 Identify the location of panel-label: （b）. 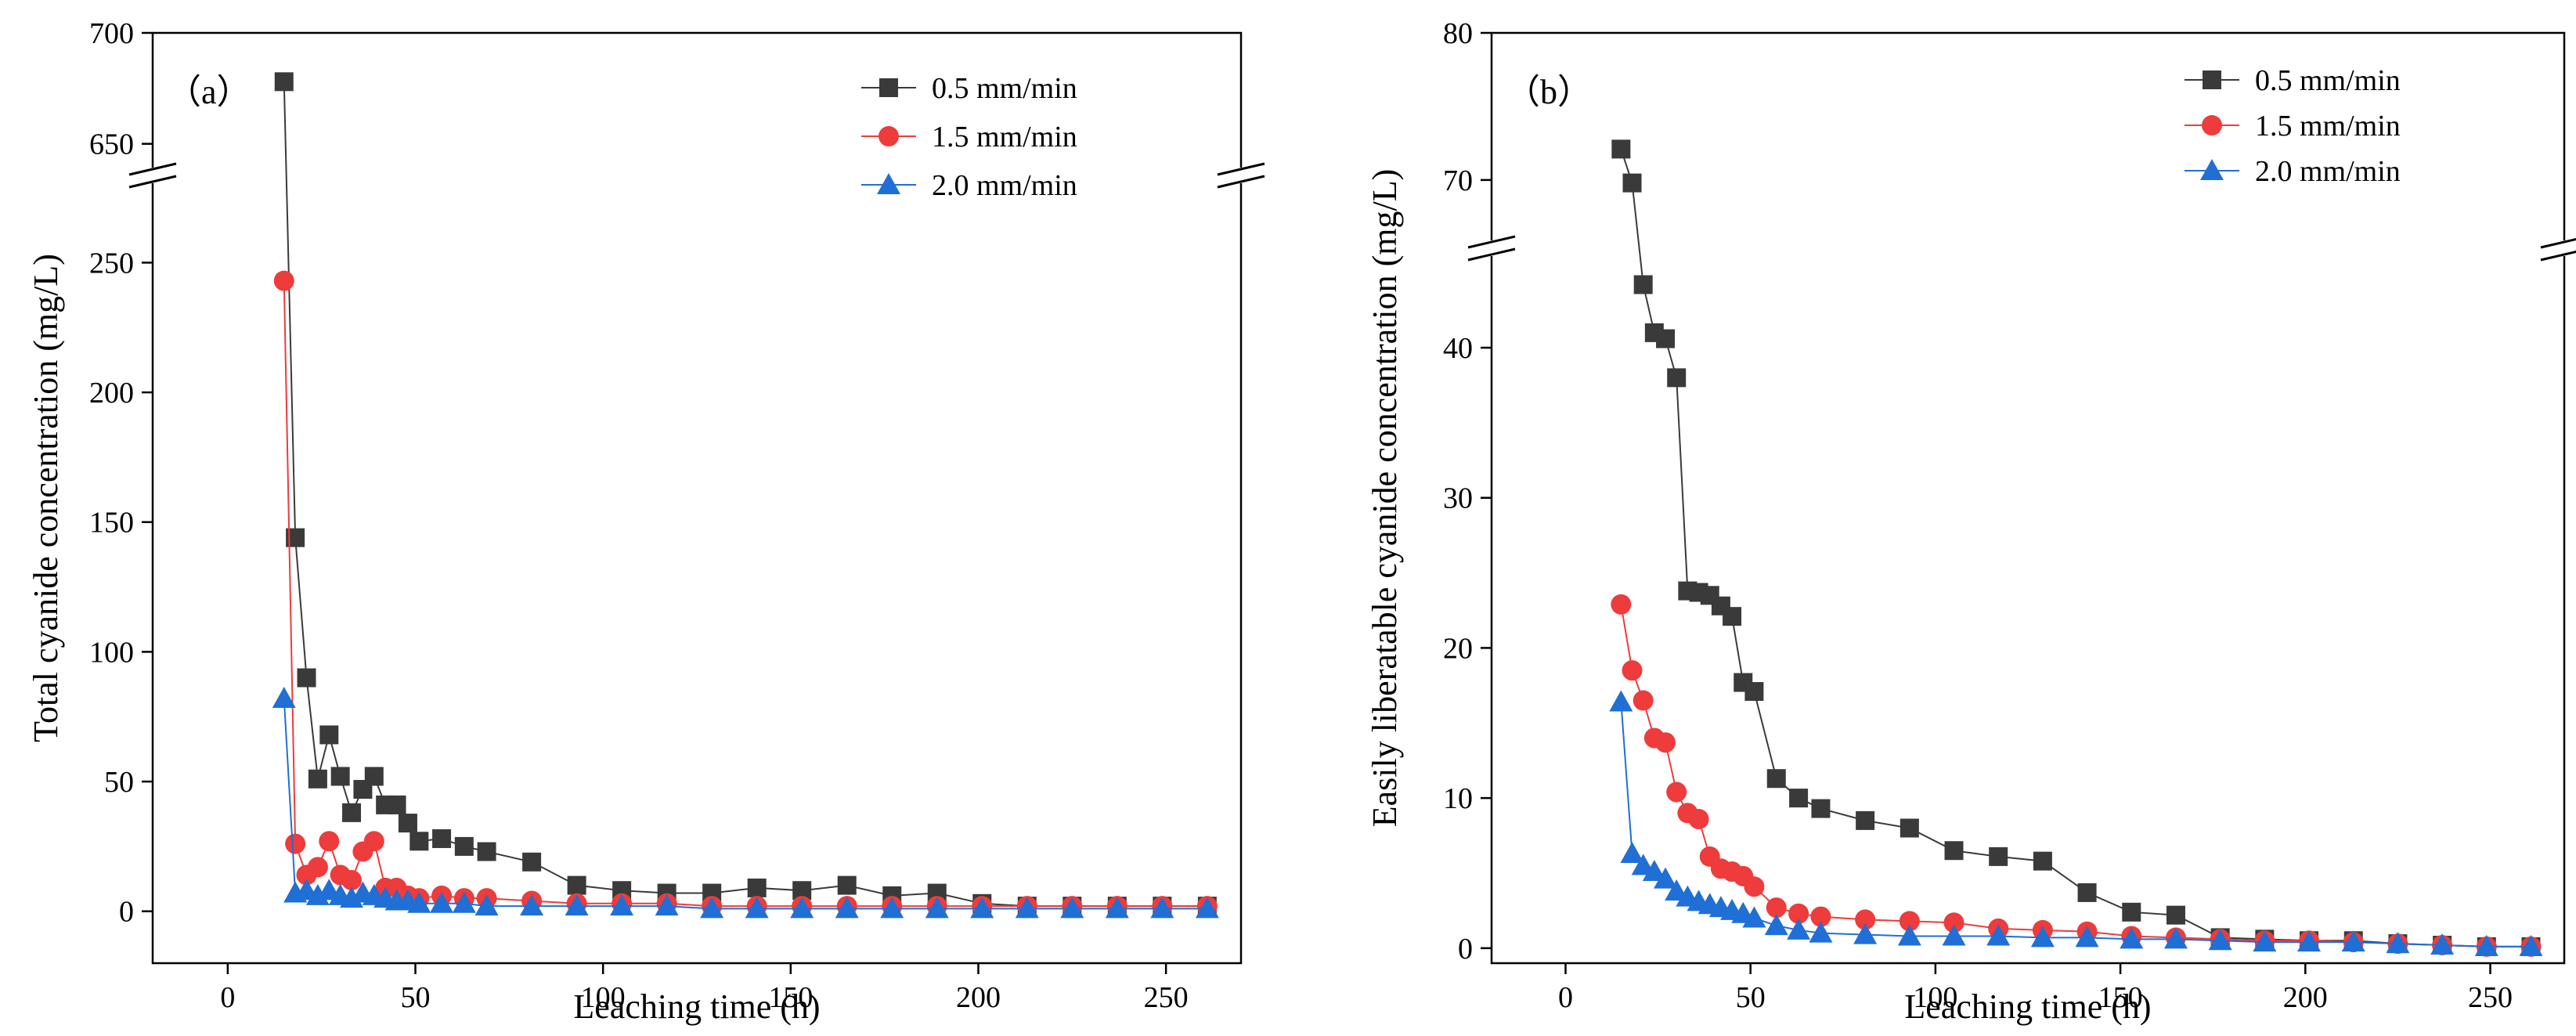
(1549, 92).